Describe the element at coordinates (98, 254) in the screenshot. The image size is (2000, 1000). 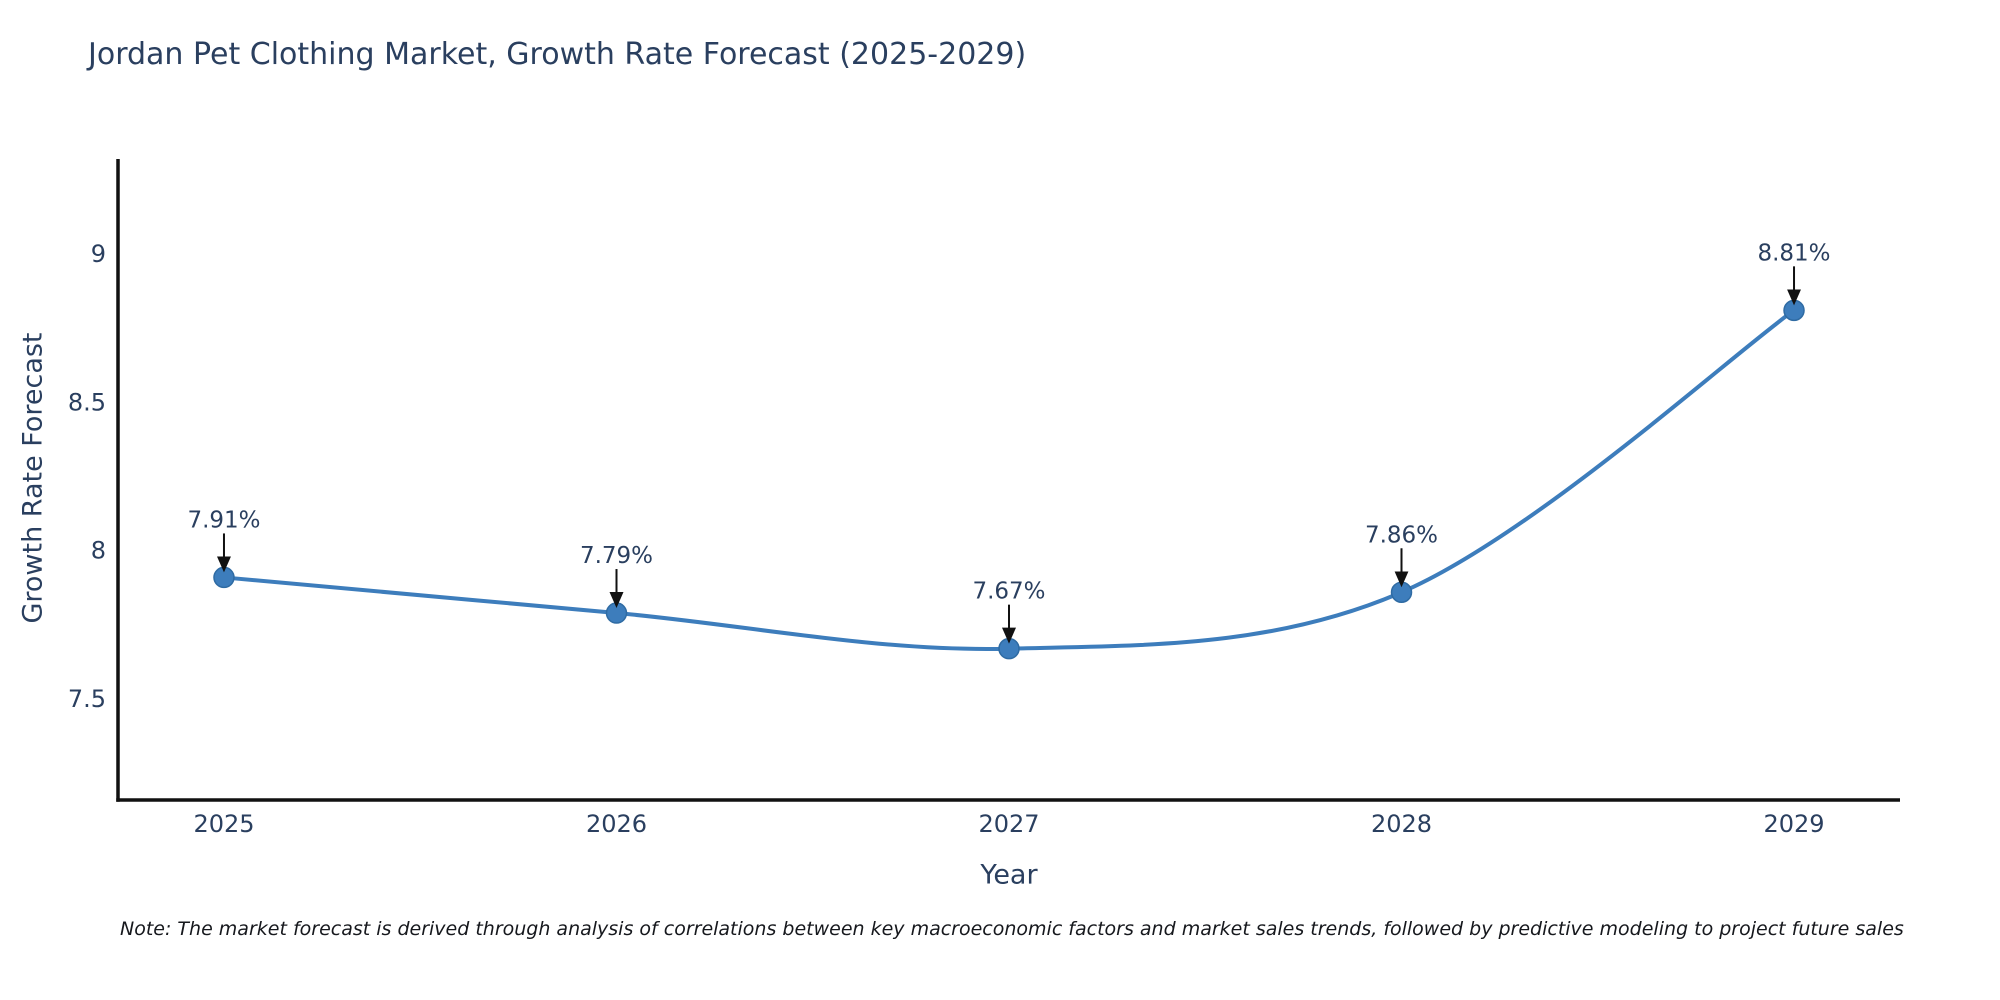
I see `y-tick-label: 9` at that location.